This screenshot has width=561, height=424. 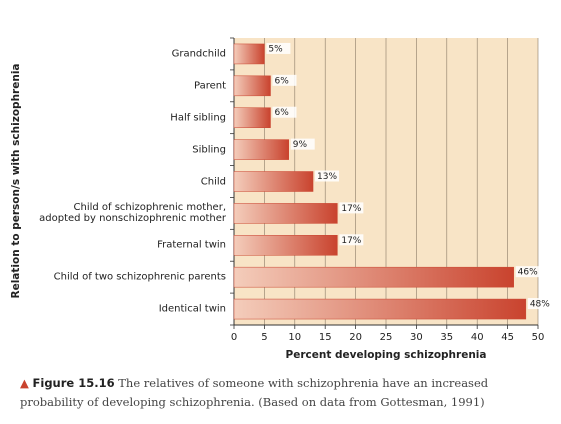 I want to click on x-tick-label: 20, so click(x=355, y=337).